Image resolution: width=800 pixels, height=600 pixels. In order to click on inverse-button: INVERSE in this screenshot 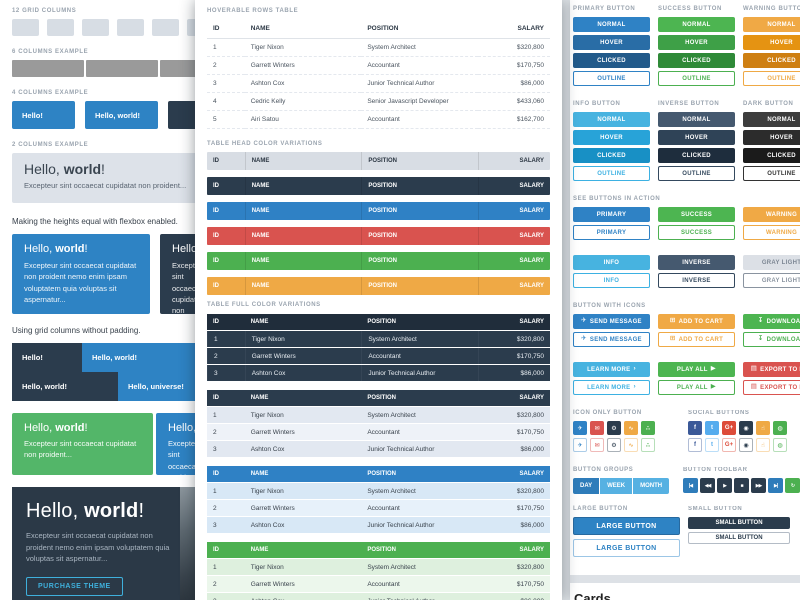, I will do `click(696, 262)`.